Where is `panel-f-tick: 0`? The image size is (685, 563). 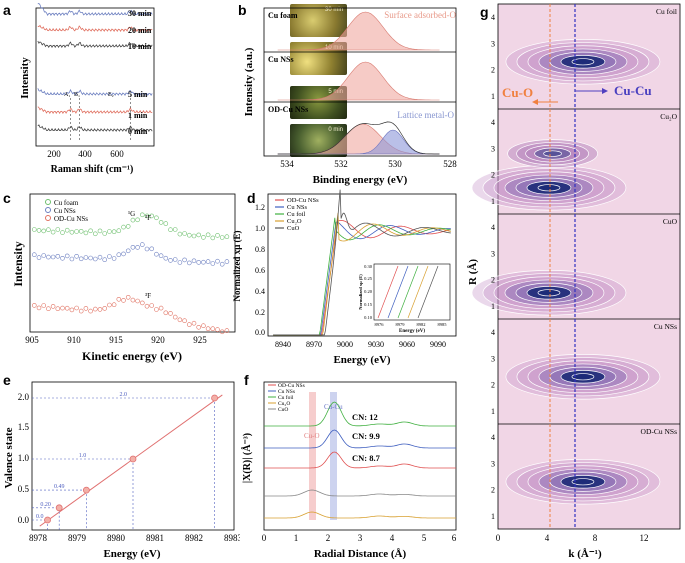
panel-f-tick: 0 is located at coordinates (264, 538).